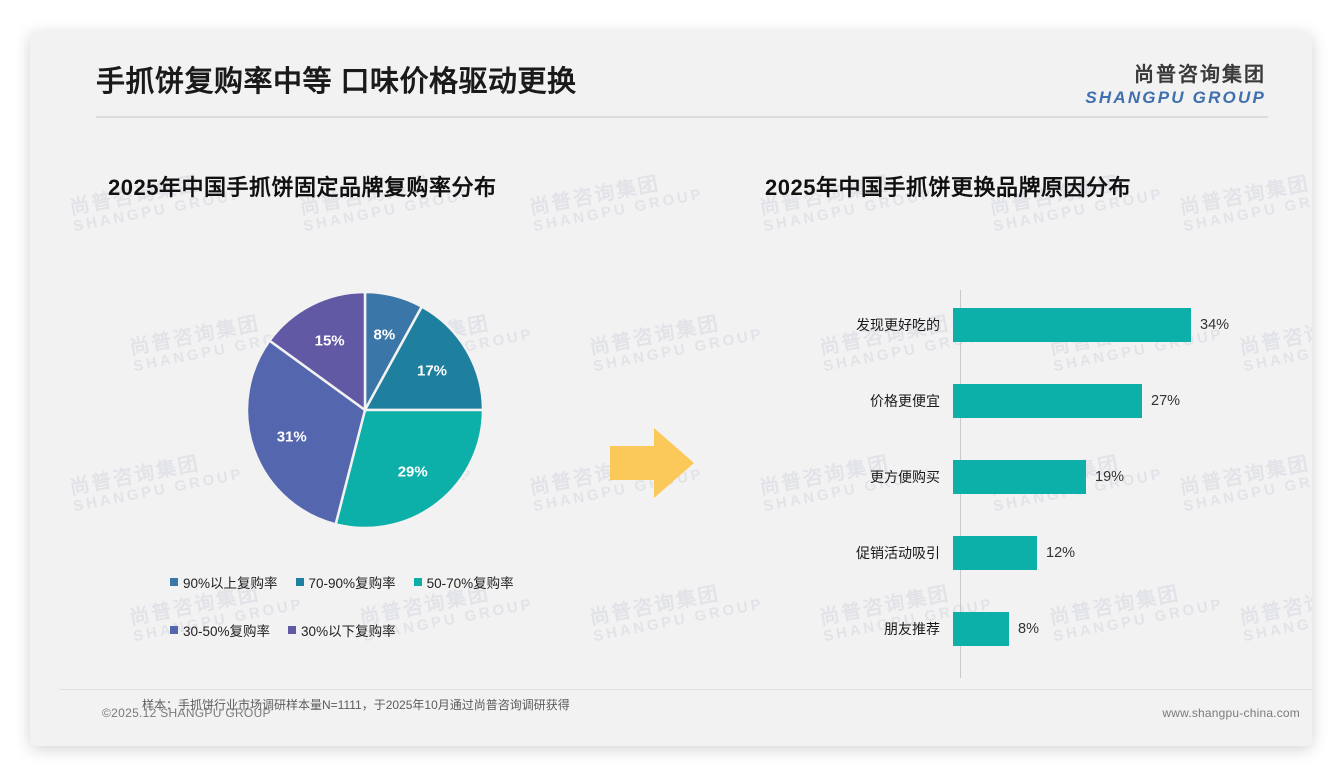  I want to click on logo-chinese-text: 尚普咨询集团, so click(1200, 75).